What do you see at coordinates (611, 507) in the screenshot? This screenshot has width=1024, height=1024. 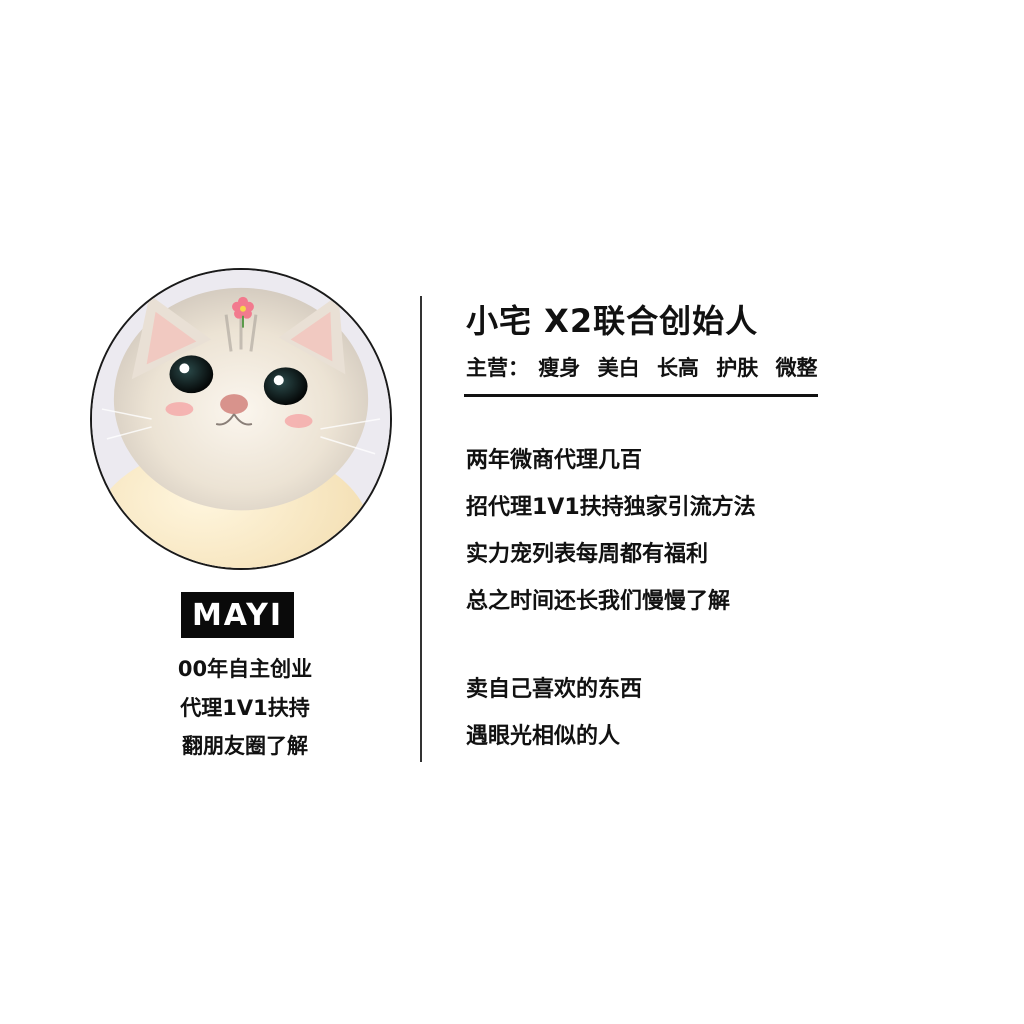 I see `intro-line: 招代理1V1扶持独家引流方法` at bounding box center [611, 507].